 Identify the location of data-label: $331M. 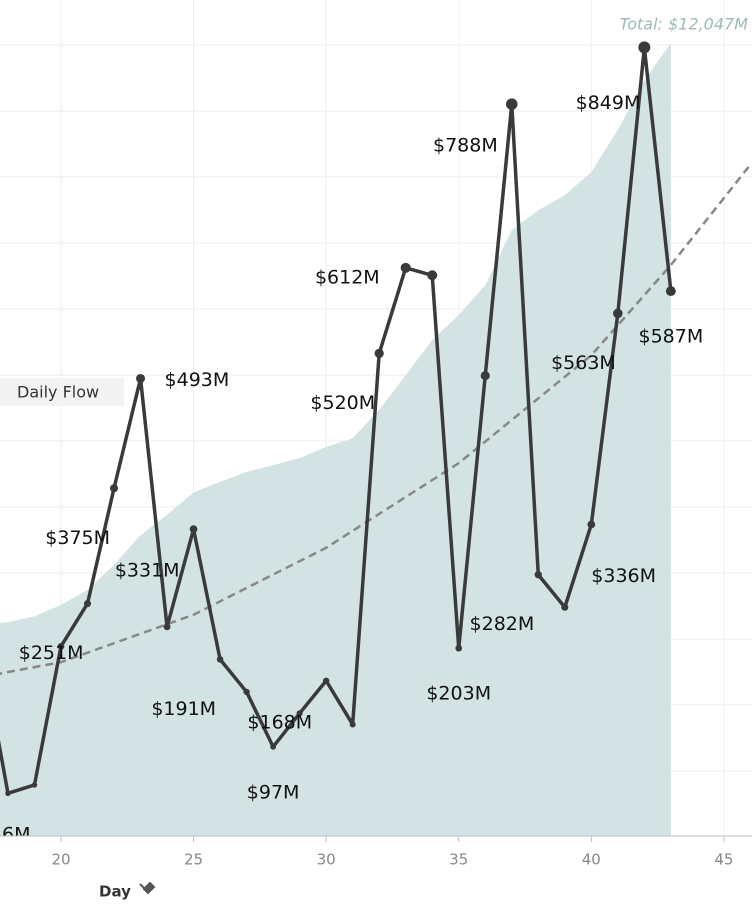
(147, 571).